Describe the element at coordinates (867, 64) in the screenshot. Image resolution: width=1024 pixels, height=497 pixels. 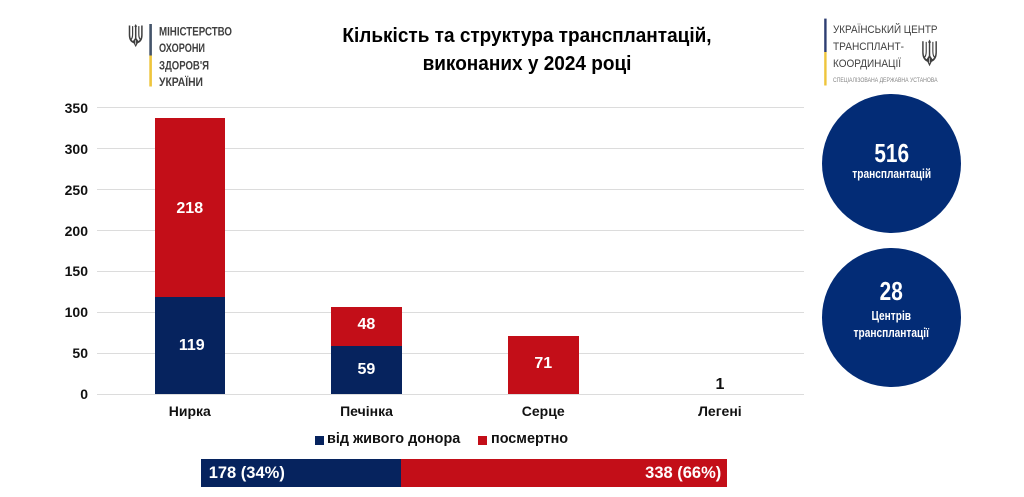
I see `svg-text: КООРДИНАЦІЇ` at that location.